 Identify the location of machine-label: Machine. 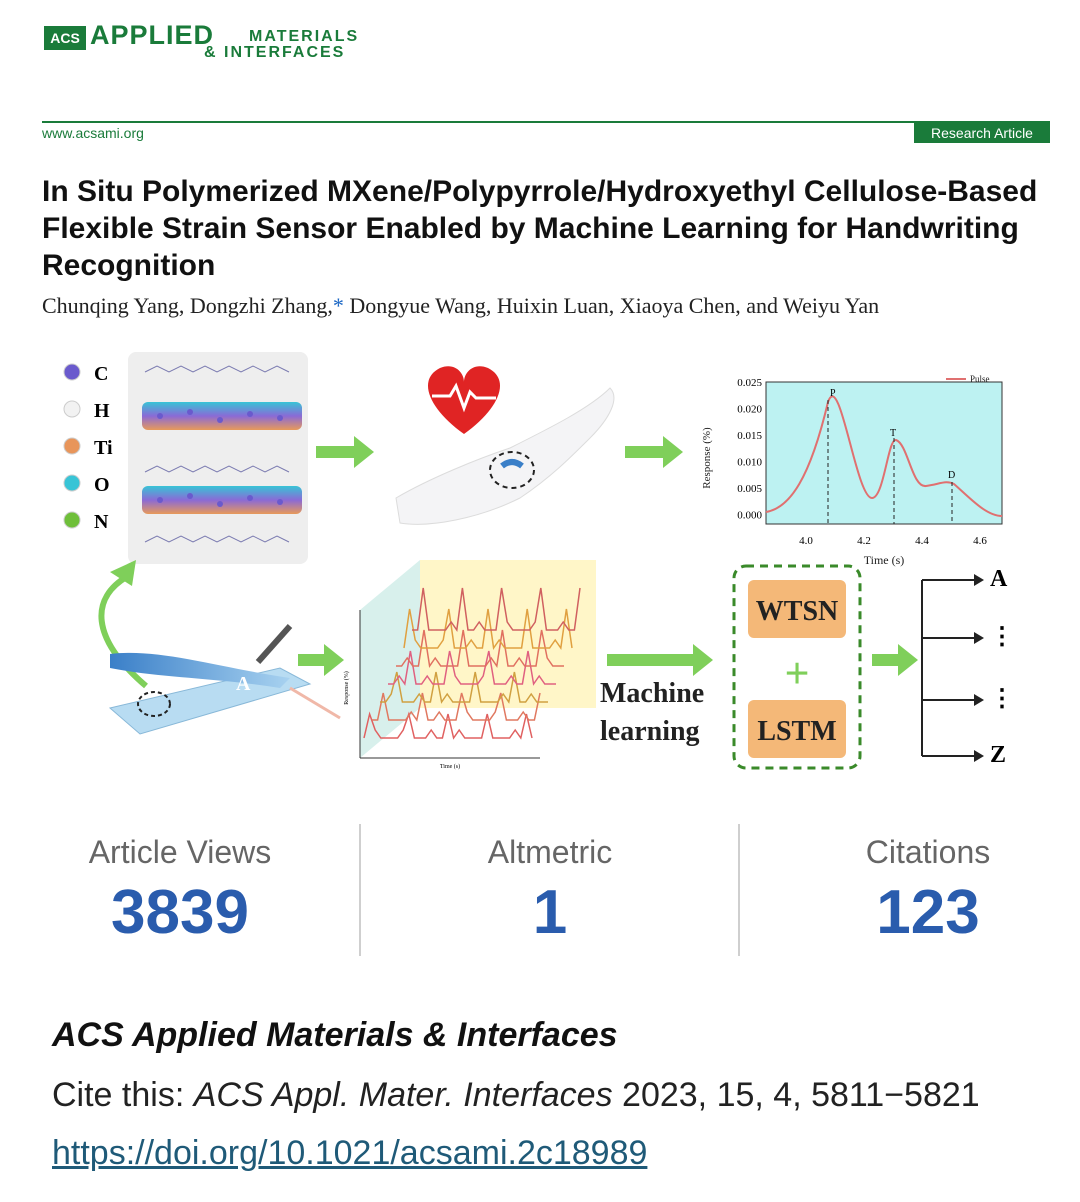
(652, 693).